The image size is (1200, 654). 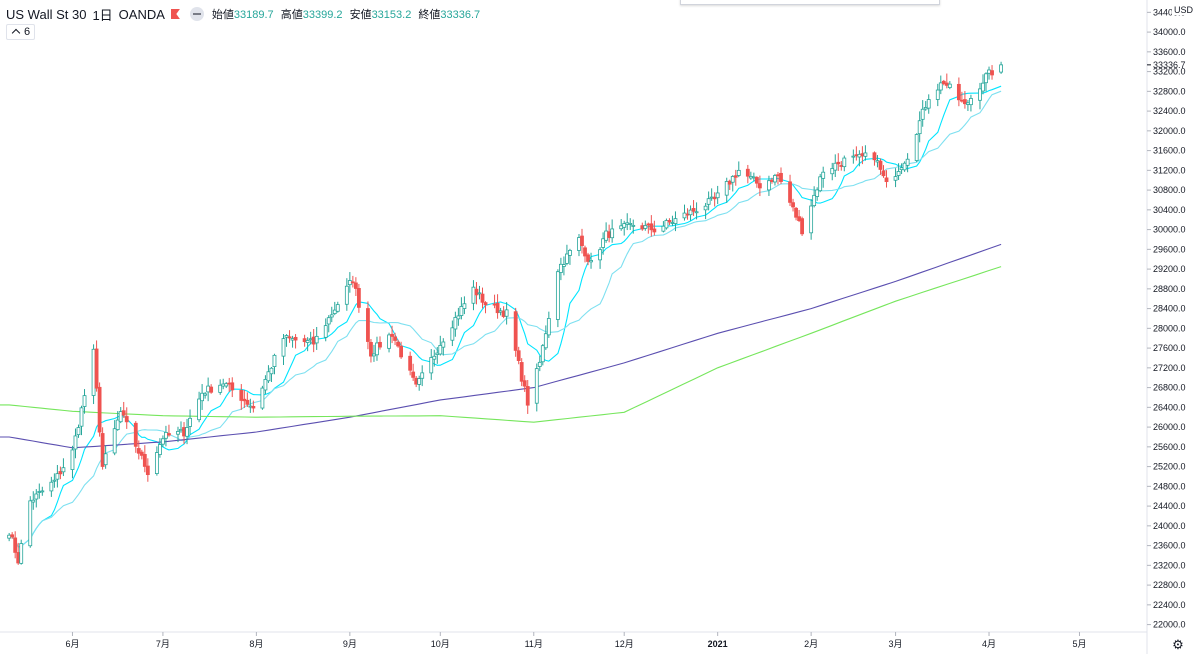 What do you see at coordinates (46, 14) in the screenshot?
I see `symbol-name: US Wall St 30` at bounding box center [46, 14].